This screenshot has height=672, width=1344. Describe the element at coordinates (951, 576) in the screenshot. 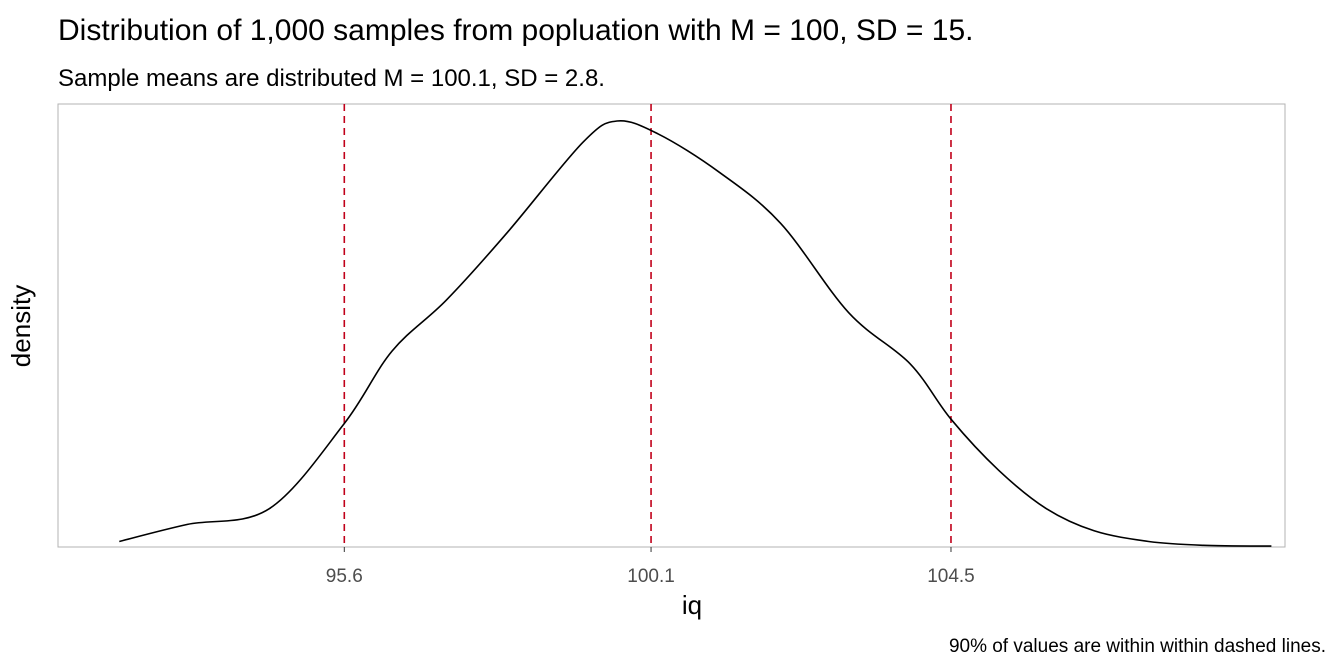

I see `x-tick-label: 104.5` at that location.